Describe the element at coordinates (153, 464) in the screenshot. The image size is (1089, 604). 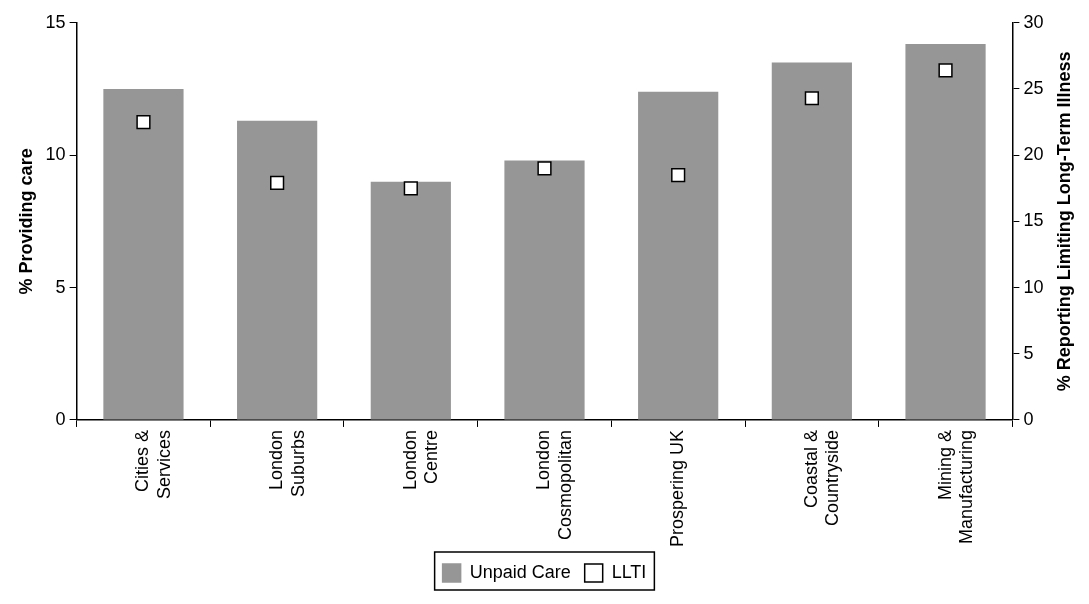
I see `x-tick-label: Cities & Services` at that location.